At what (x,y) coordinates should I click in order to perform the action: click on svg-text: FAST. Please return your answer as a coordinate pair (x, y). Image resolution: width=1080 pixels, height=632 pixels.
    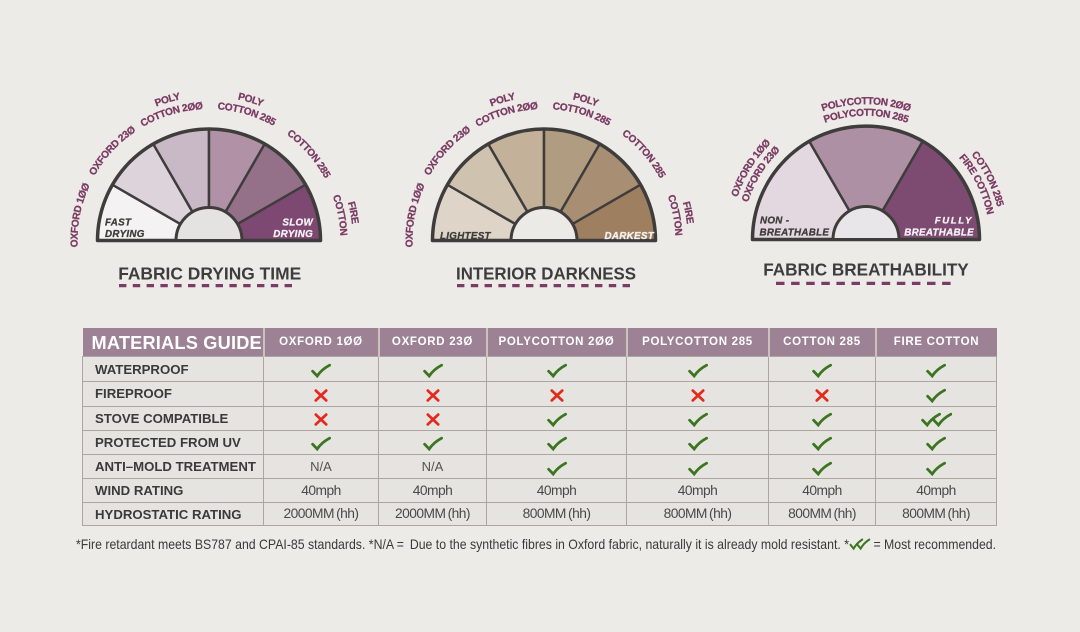
    Looking at the image, I should click on (118, 223).